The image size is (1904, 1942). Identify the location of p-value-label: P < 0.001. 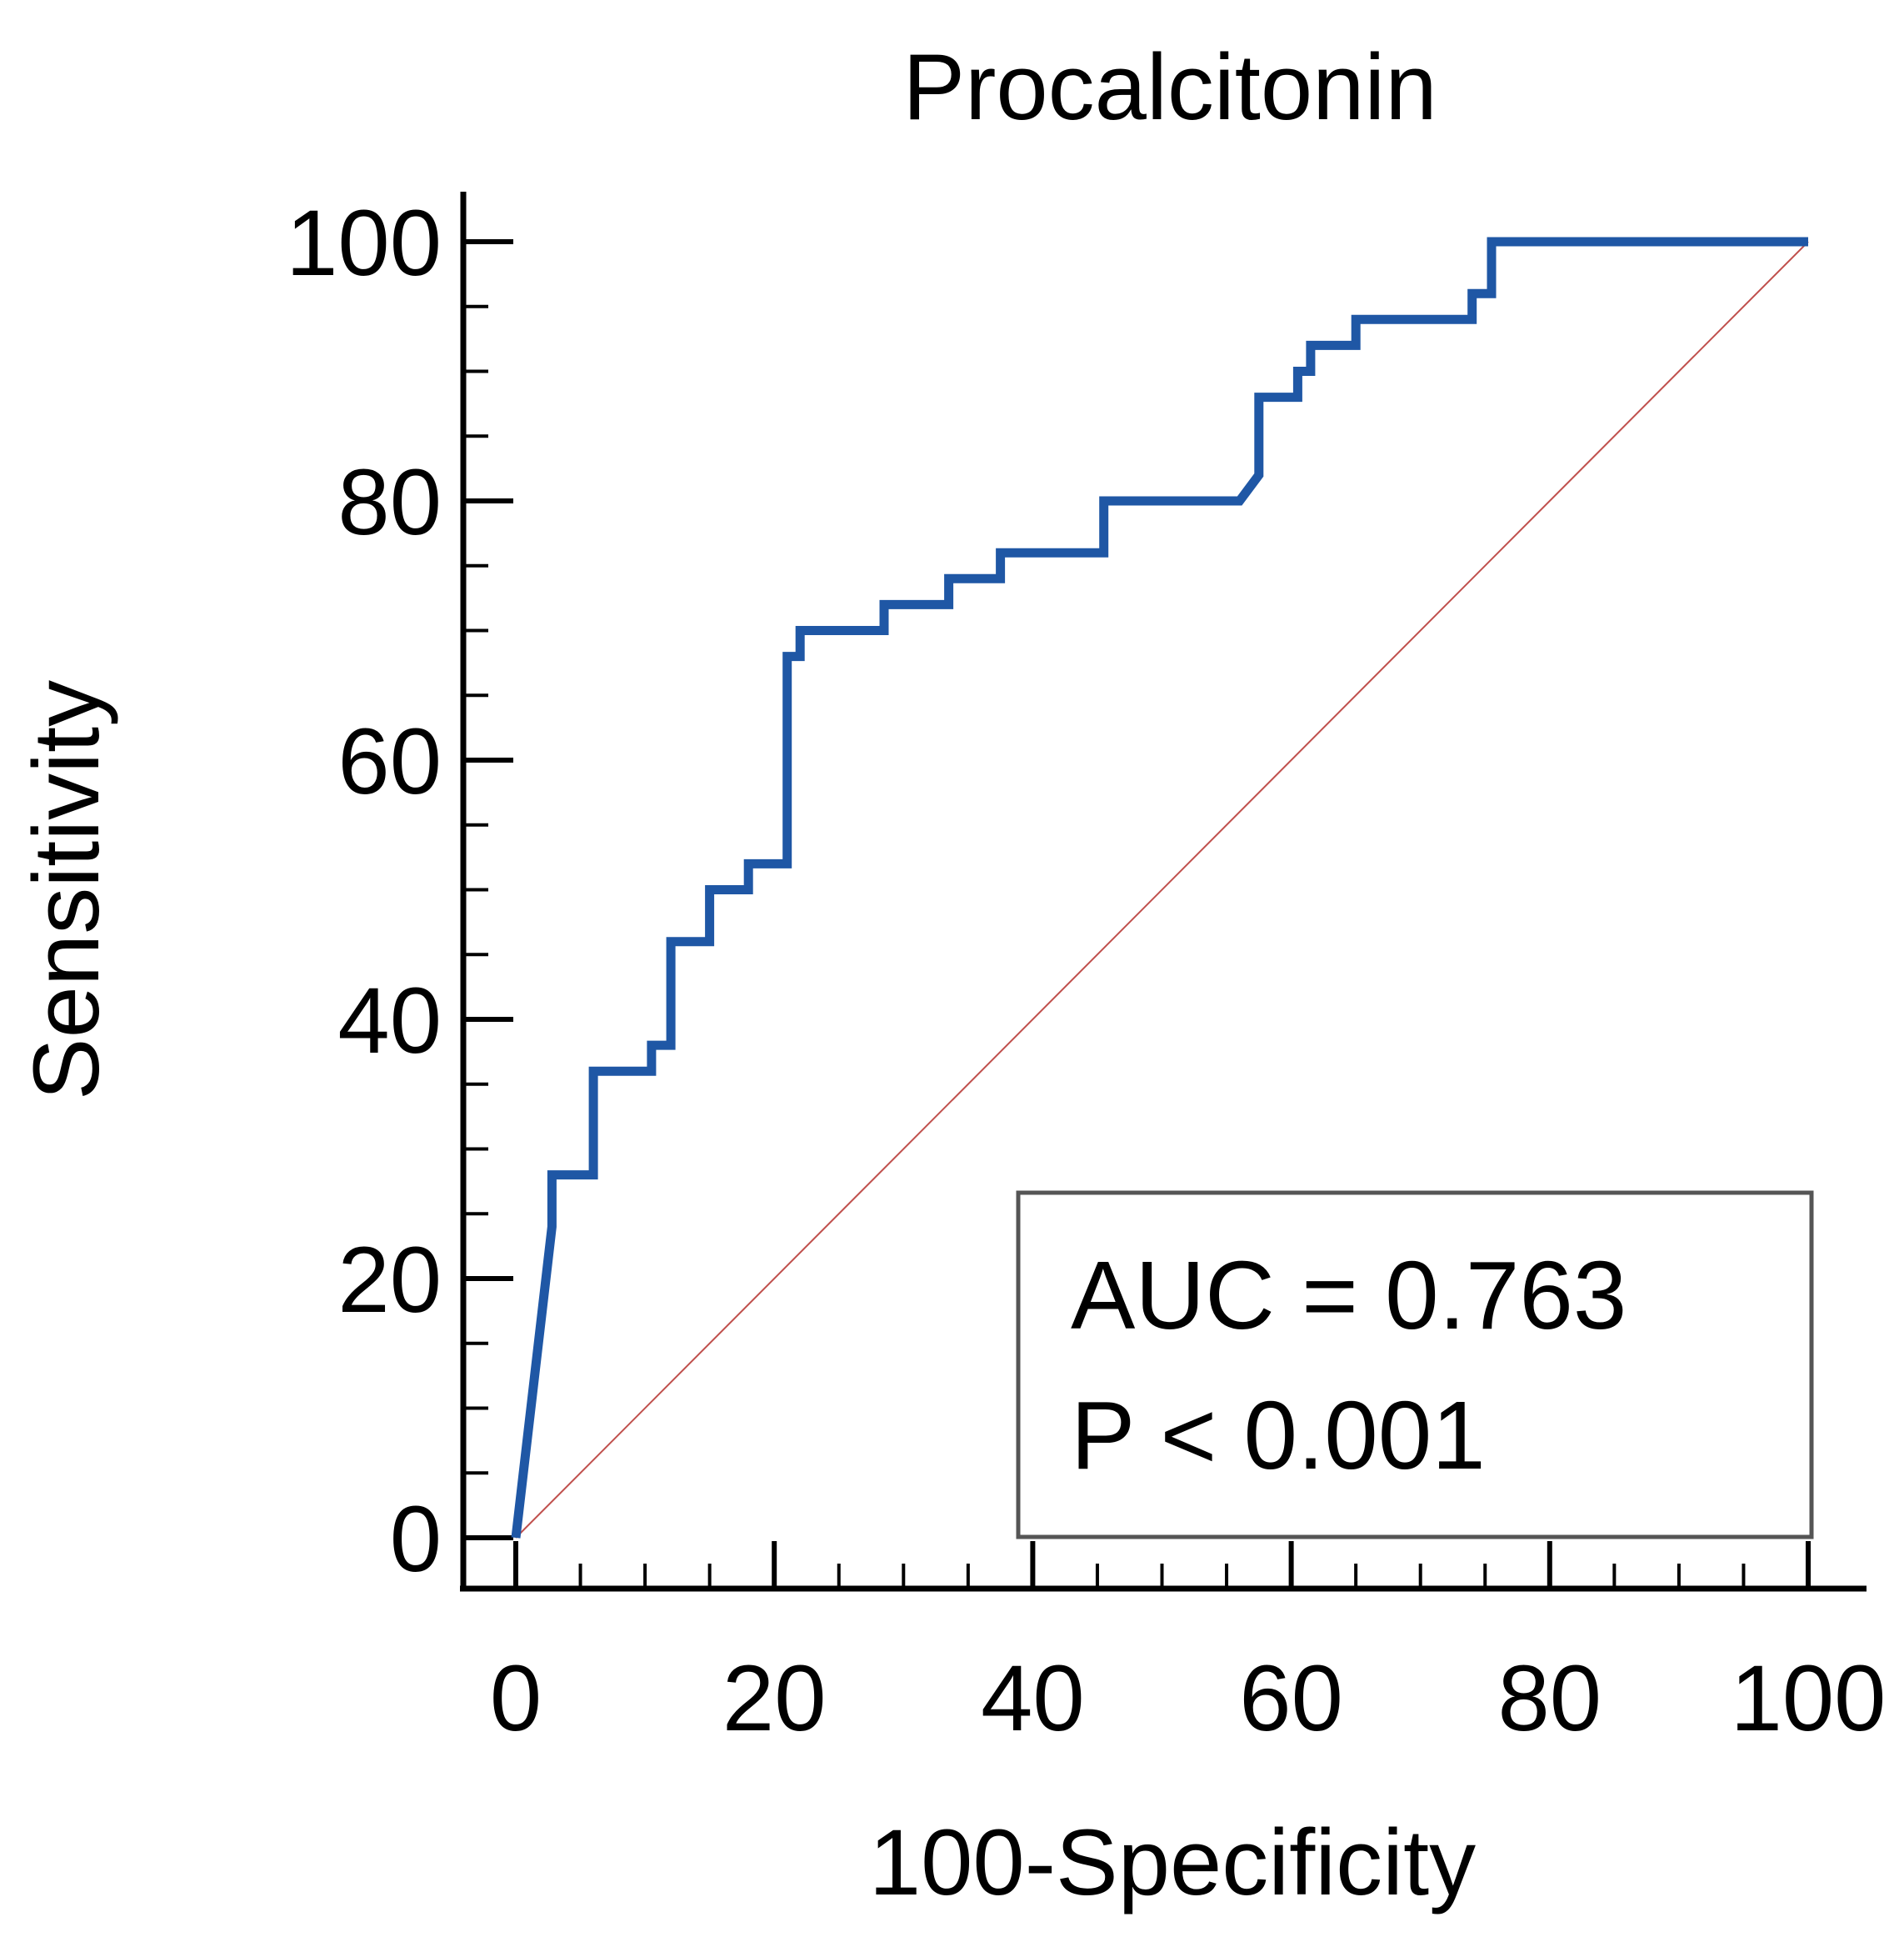
(1278, 1435).